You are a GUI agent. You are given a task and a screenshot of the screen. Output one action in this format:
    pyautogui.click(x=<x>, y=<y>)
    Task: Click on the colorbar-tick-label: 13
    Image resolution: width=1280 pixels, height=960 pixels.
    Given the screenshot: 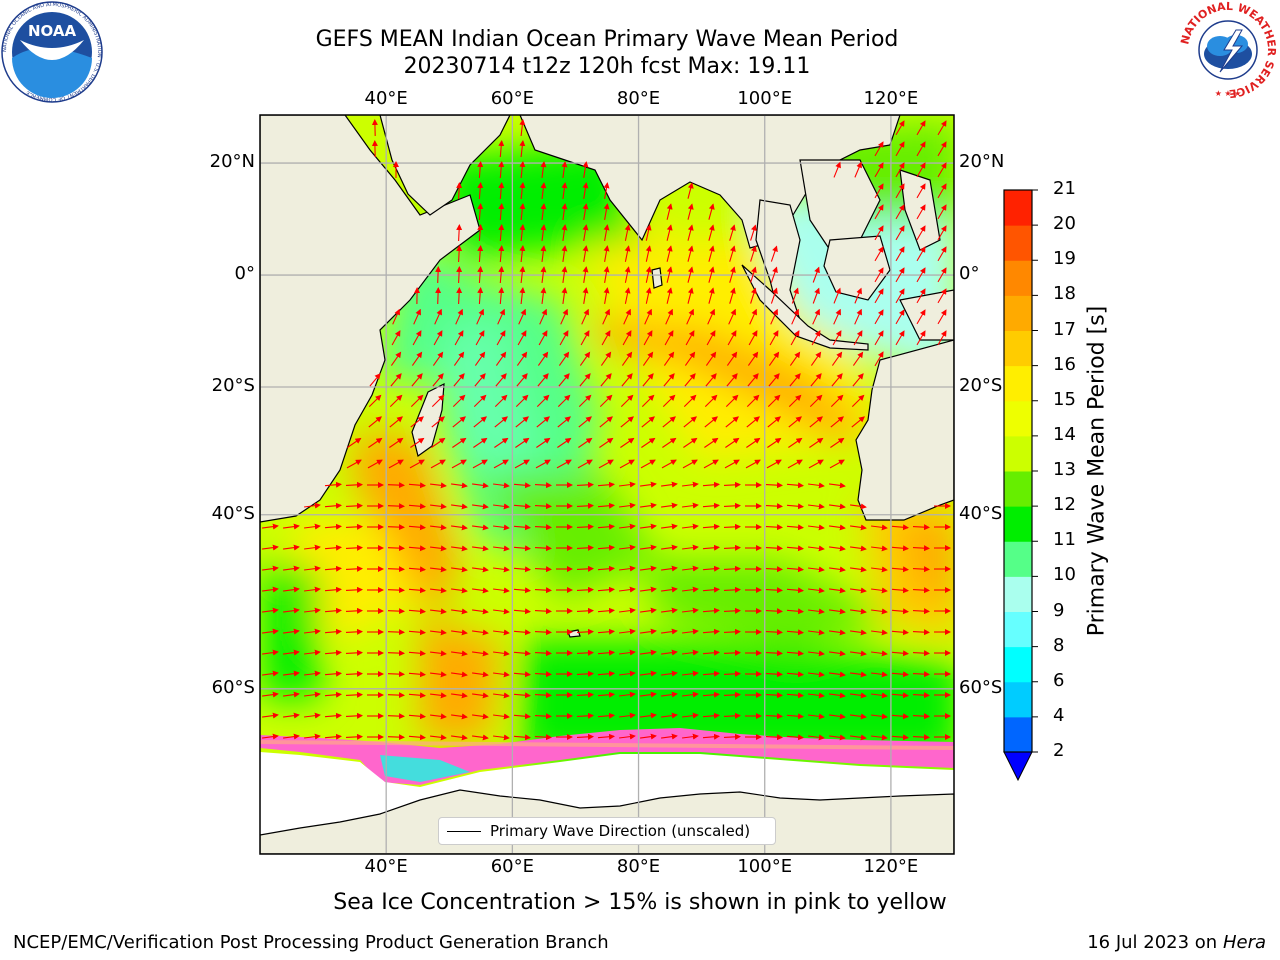 What is the action you would take?
    pyautogui.click(x=1064, y=469)
    